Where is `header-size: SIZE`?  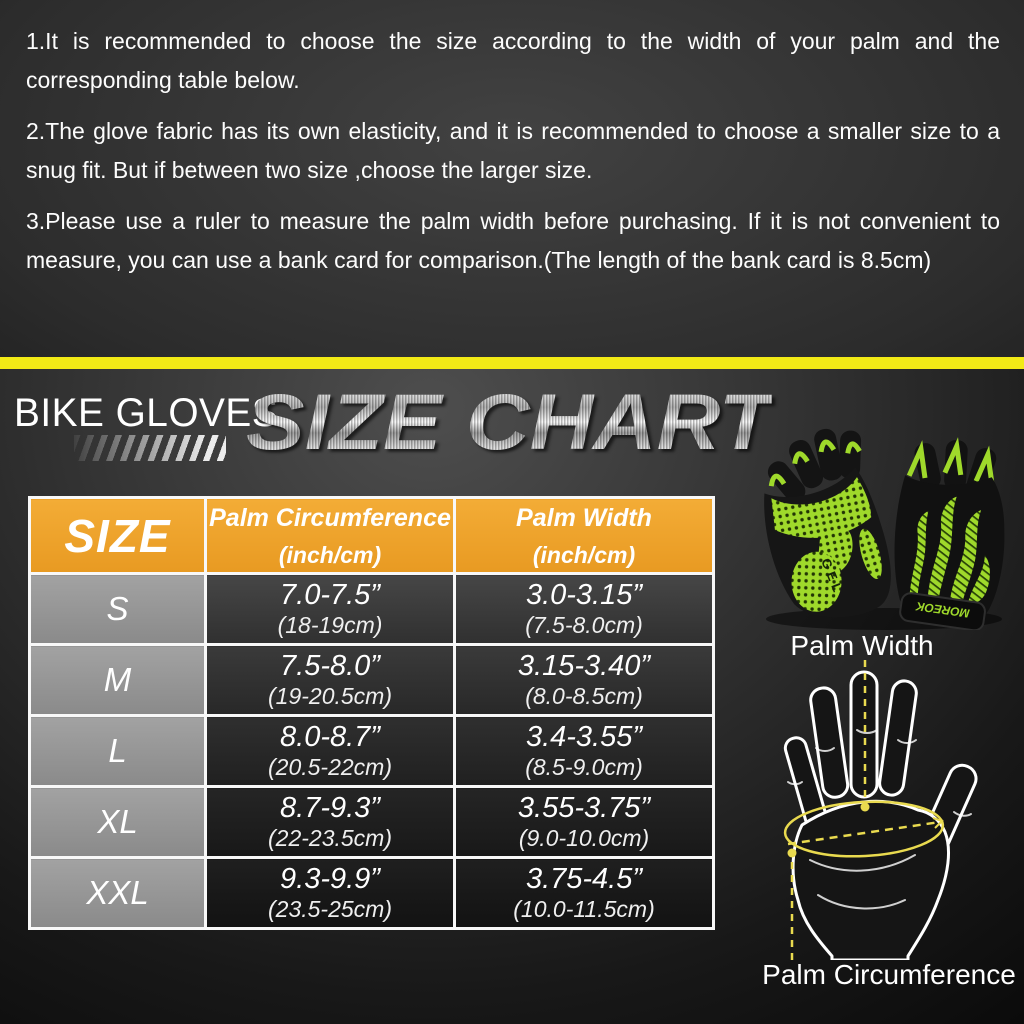 header-size: SIZE is located at coordinates (117, 535).